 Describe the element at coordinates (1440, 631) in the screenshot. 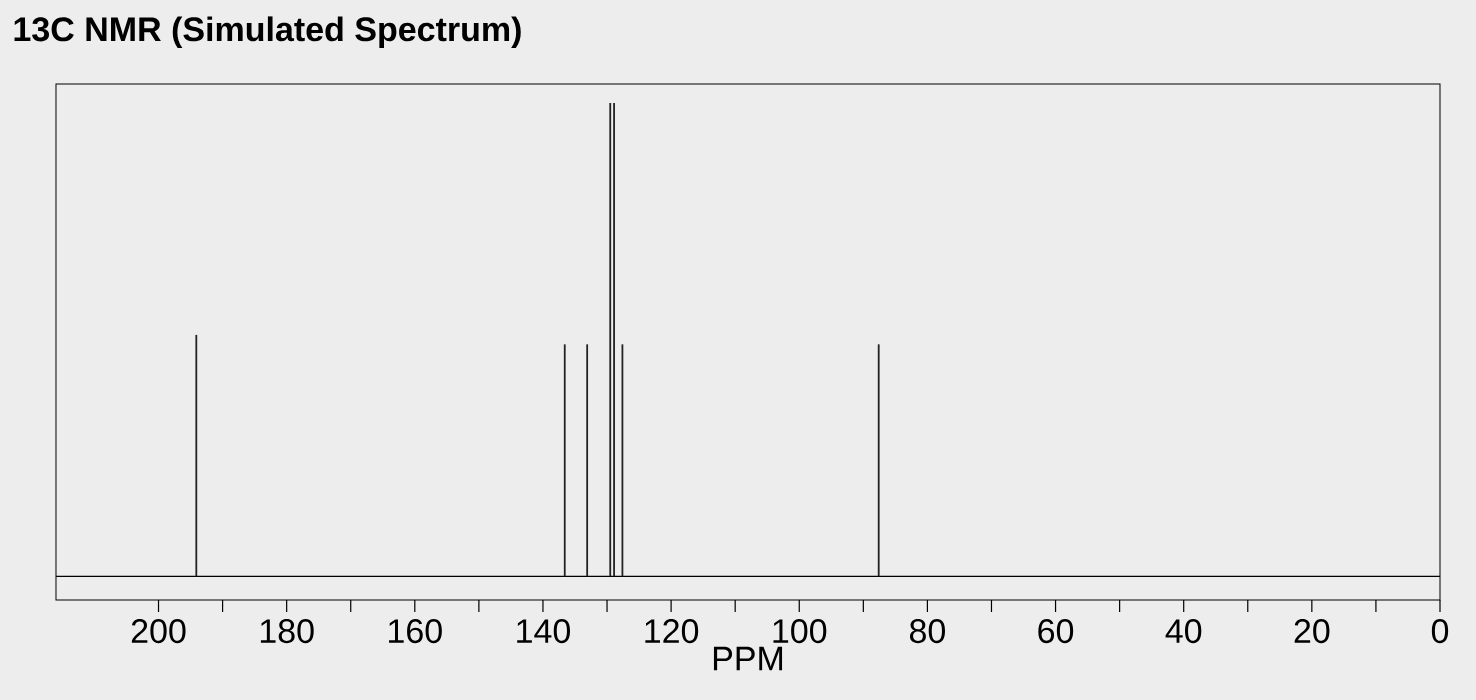

I see `x-tick-label: 0` at that location.